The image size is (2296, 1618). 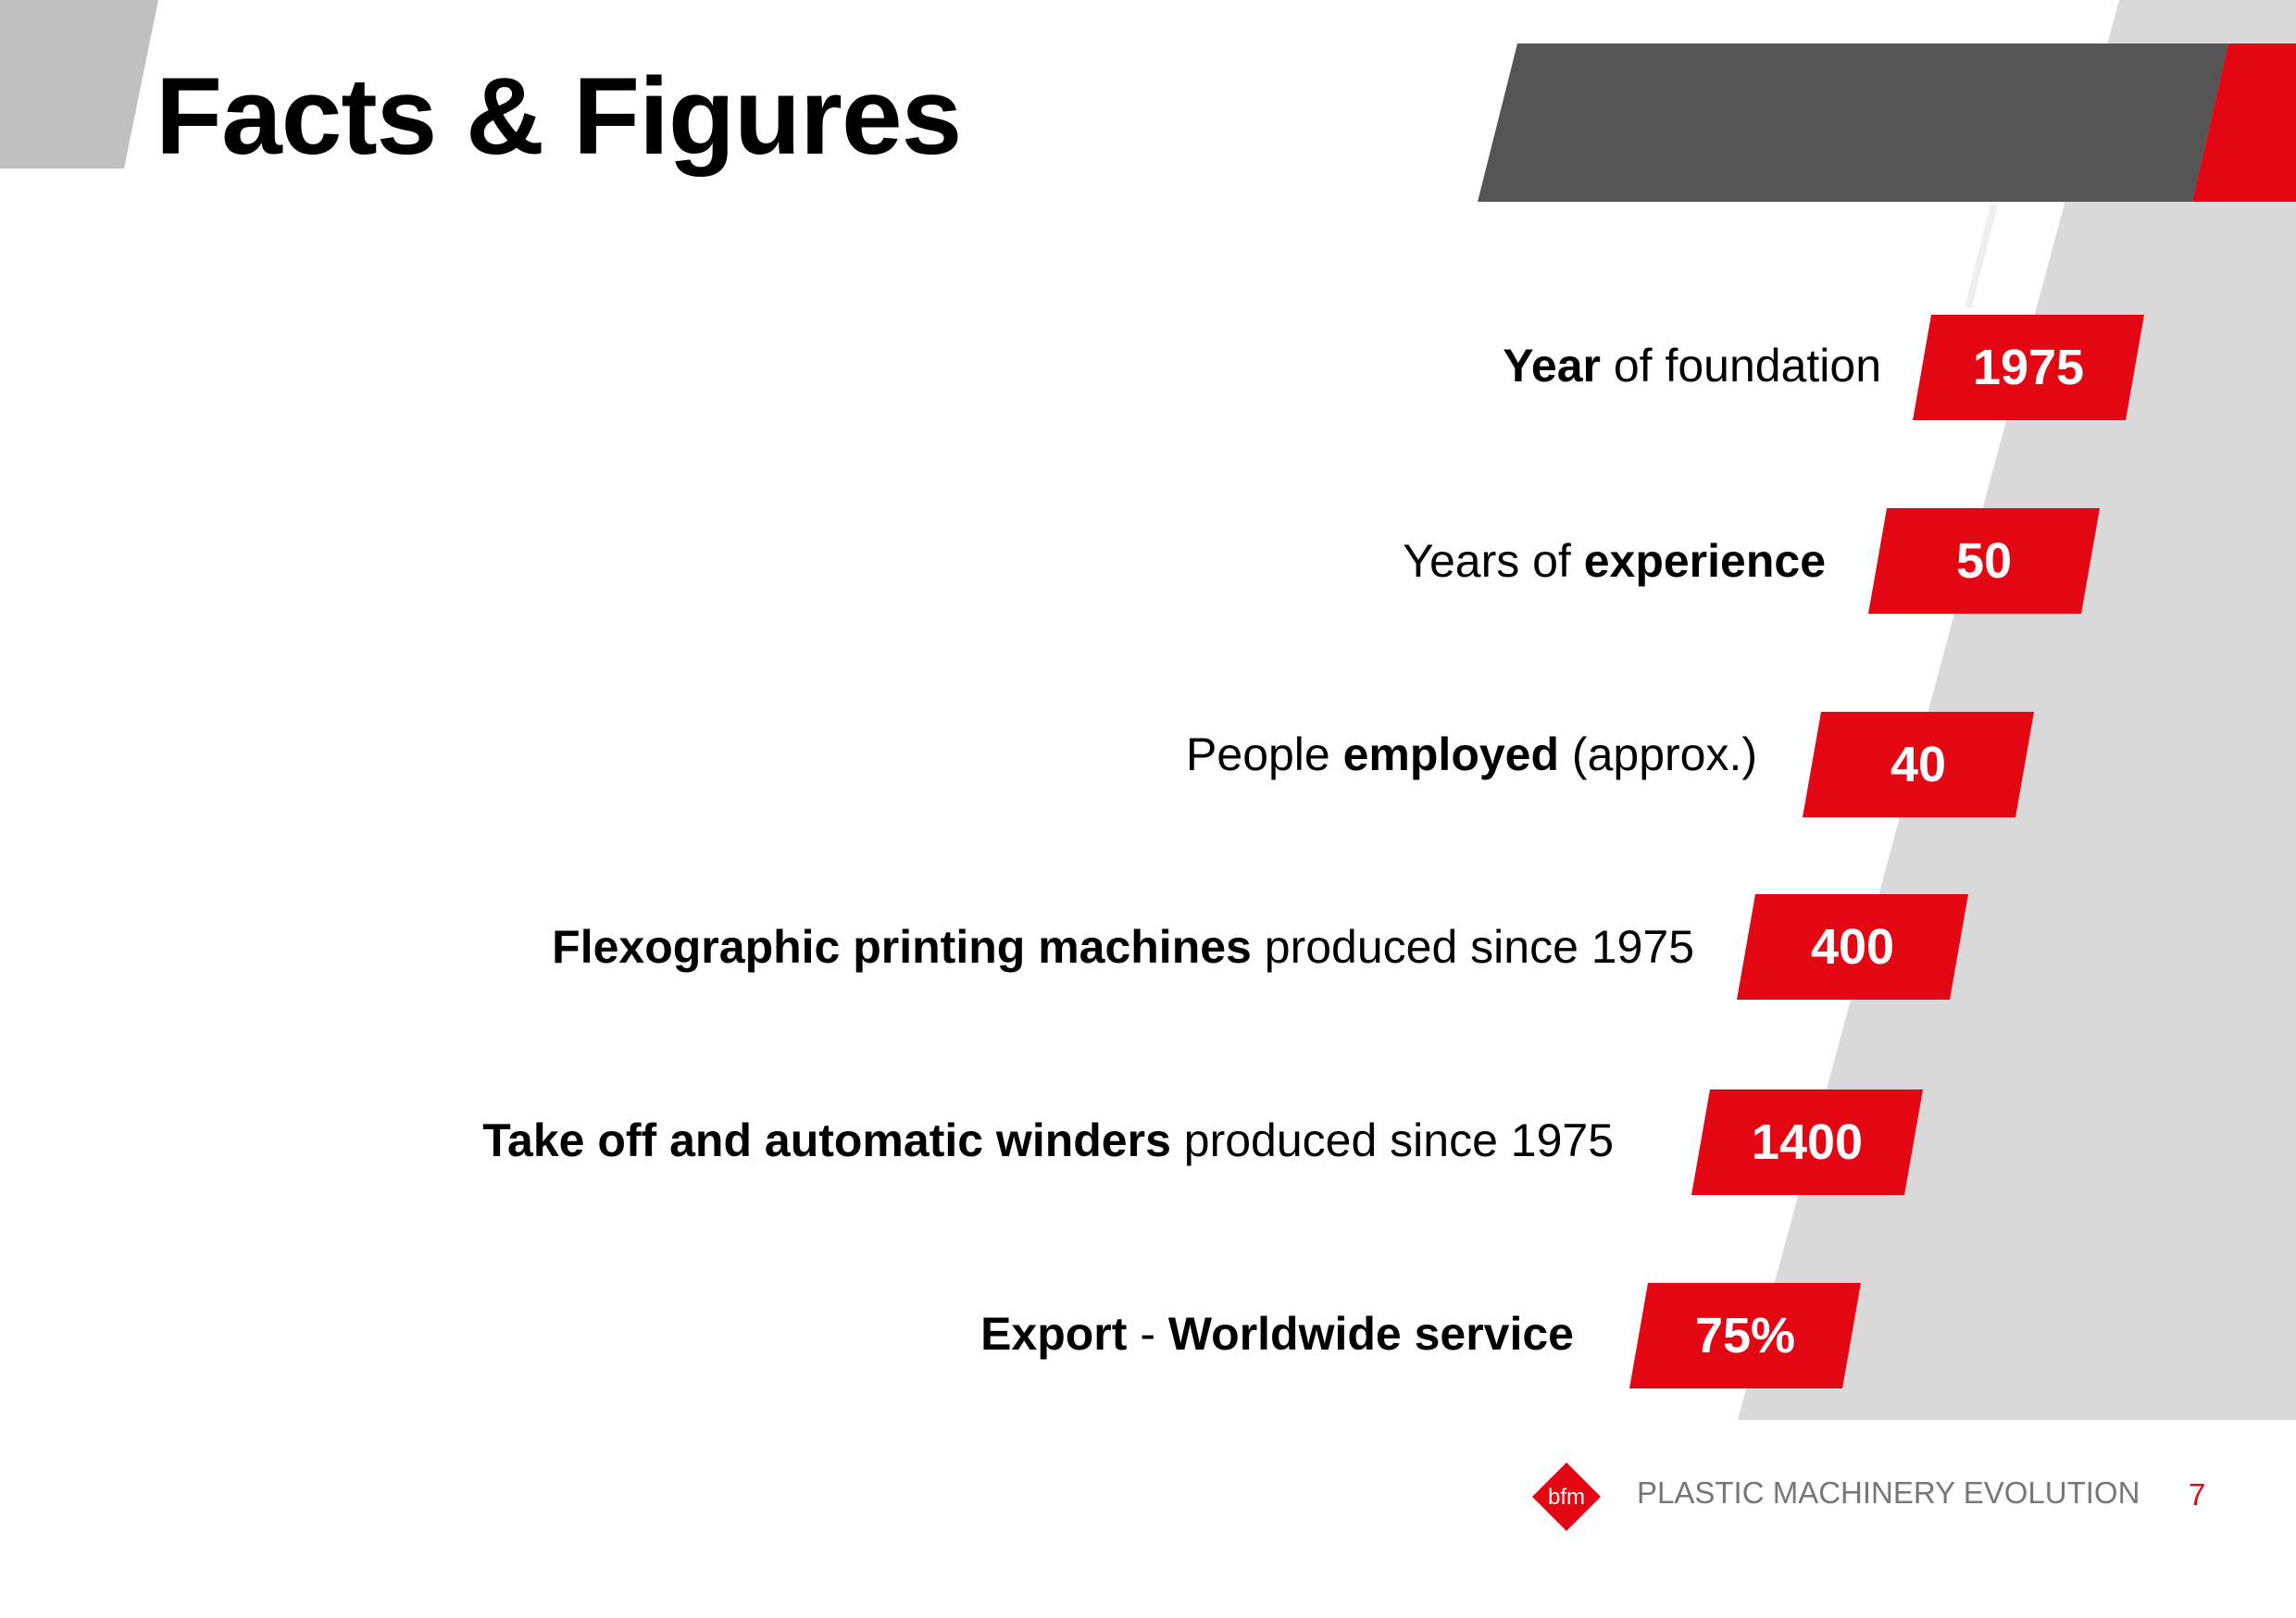 I want to click on fact-label-bold: Export, so click(x=1054, y=1334).